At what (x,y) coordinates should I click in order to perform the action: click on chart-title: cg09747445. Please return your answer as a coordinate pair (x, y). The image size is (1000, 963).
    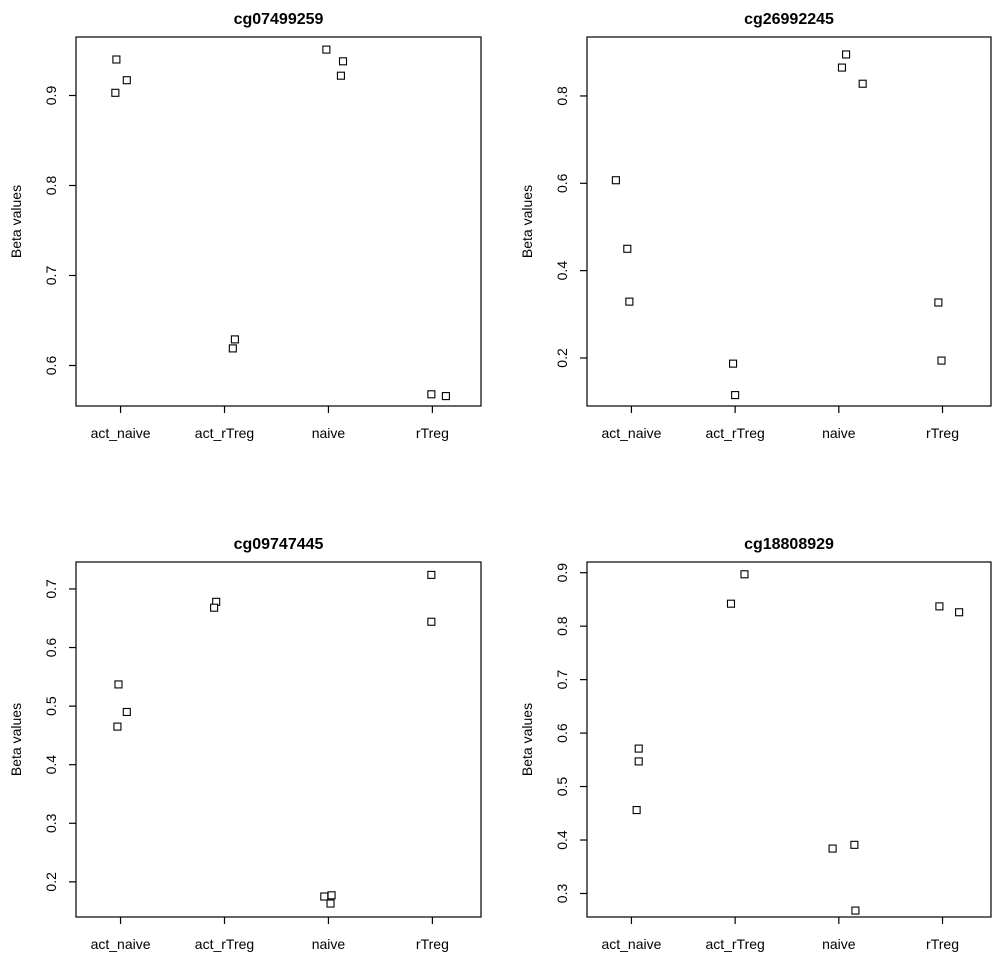
    Looking at the image, I should click on (279, 544).